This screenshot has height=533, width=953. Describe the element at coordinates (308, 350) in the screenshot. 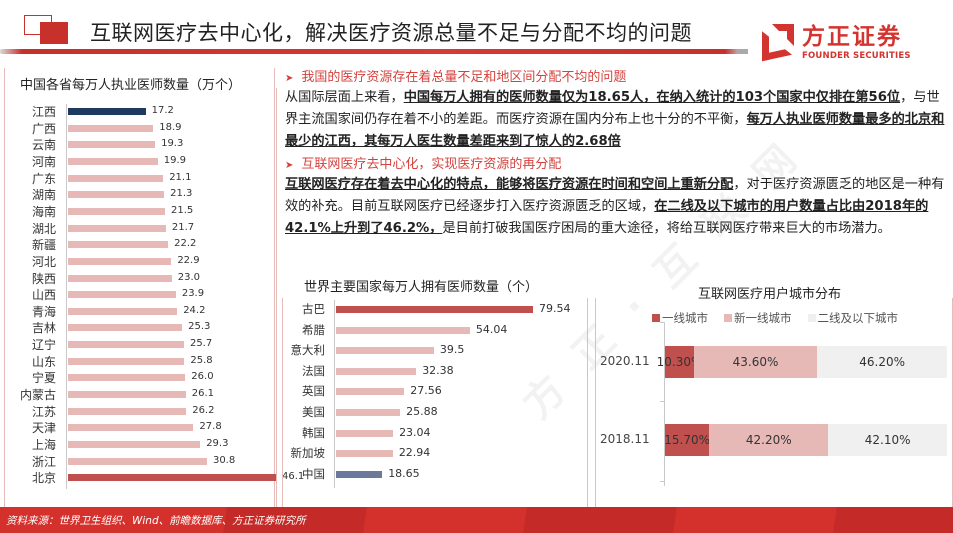

I see `country-label: 意大利` at that location.